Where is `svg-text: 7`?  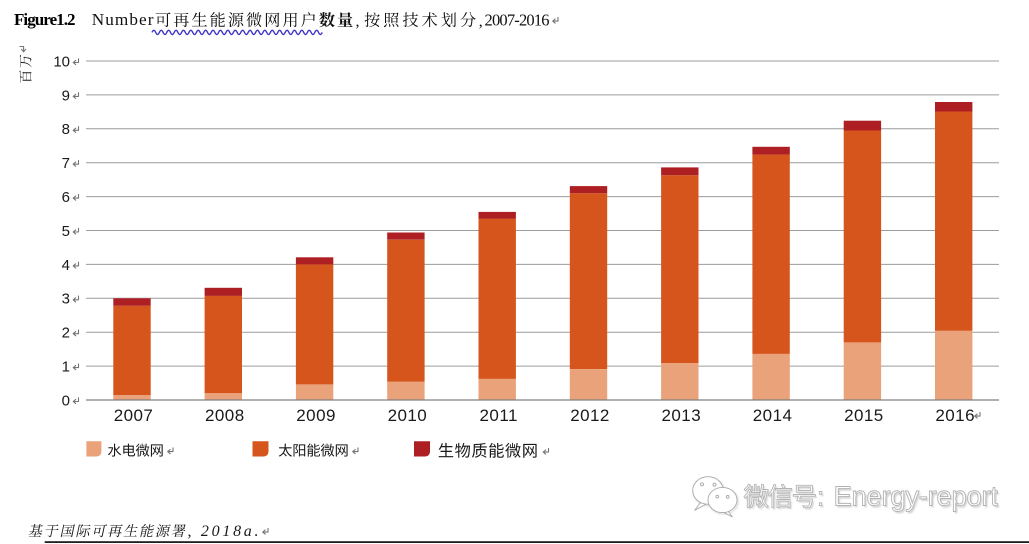 svg-text: 7 is located at coordinates (66, 163).